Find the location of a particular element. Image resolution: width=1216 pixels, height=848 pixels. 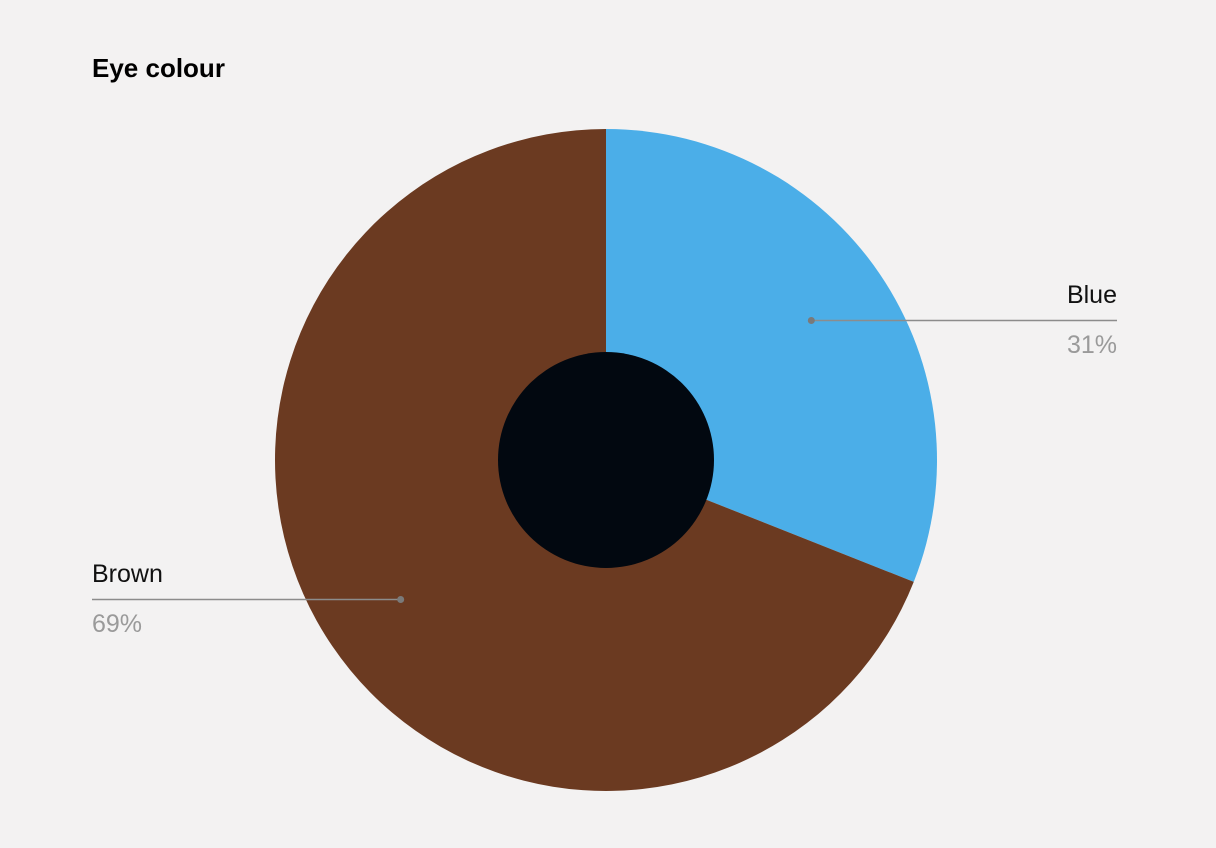

donut-hole is located at coordinates (606, 460).